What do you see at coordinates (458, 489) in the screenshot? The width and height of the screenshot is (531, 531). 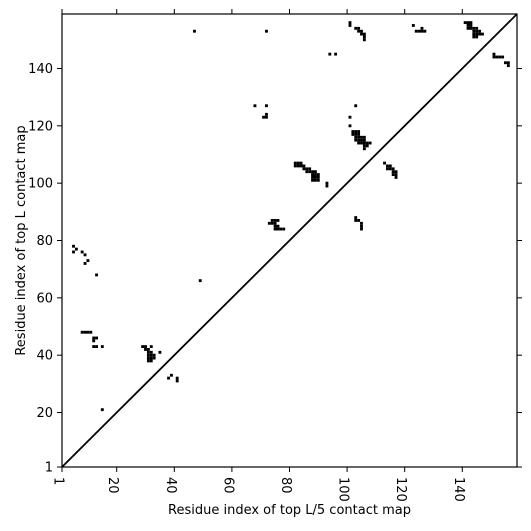 I see `x-tick-label: 140` at bounding box center [458, 489].